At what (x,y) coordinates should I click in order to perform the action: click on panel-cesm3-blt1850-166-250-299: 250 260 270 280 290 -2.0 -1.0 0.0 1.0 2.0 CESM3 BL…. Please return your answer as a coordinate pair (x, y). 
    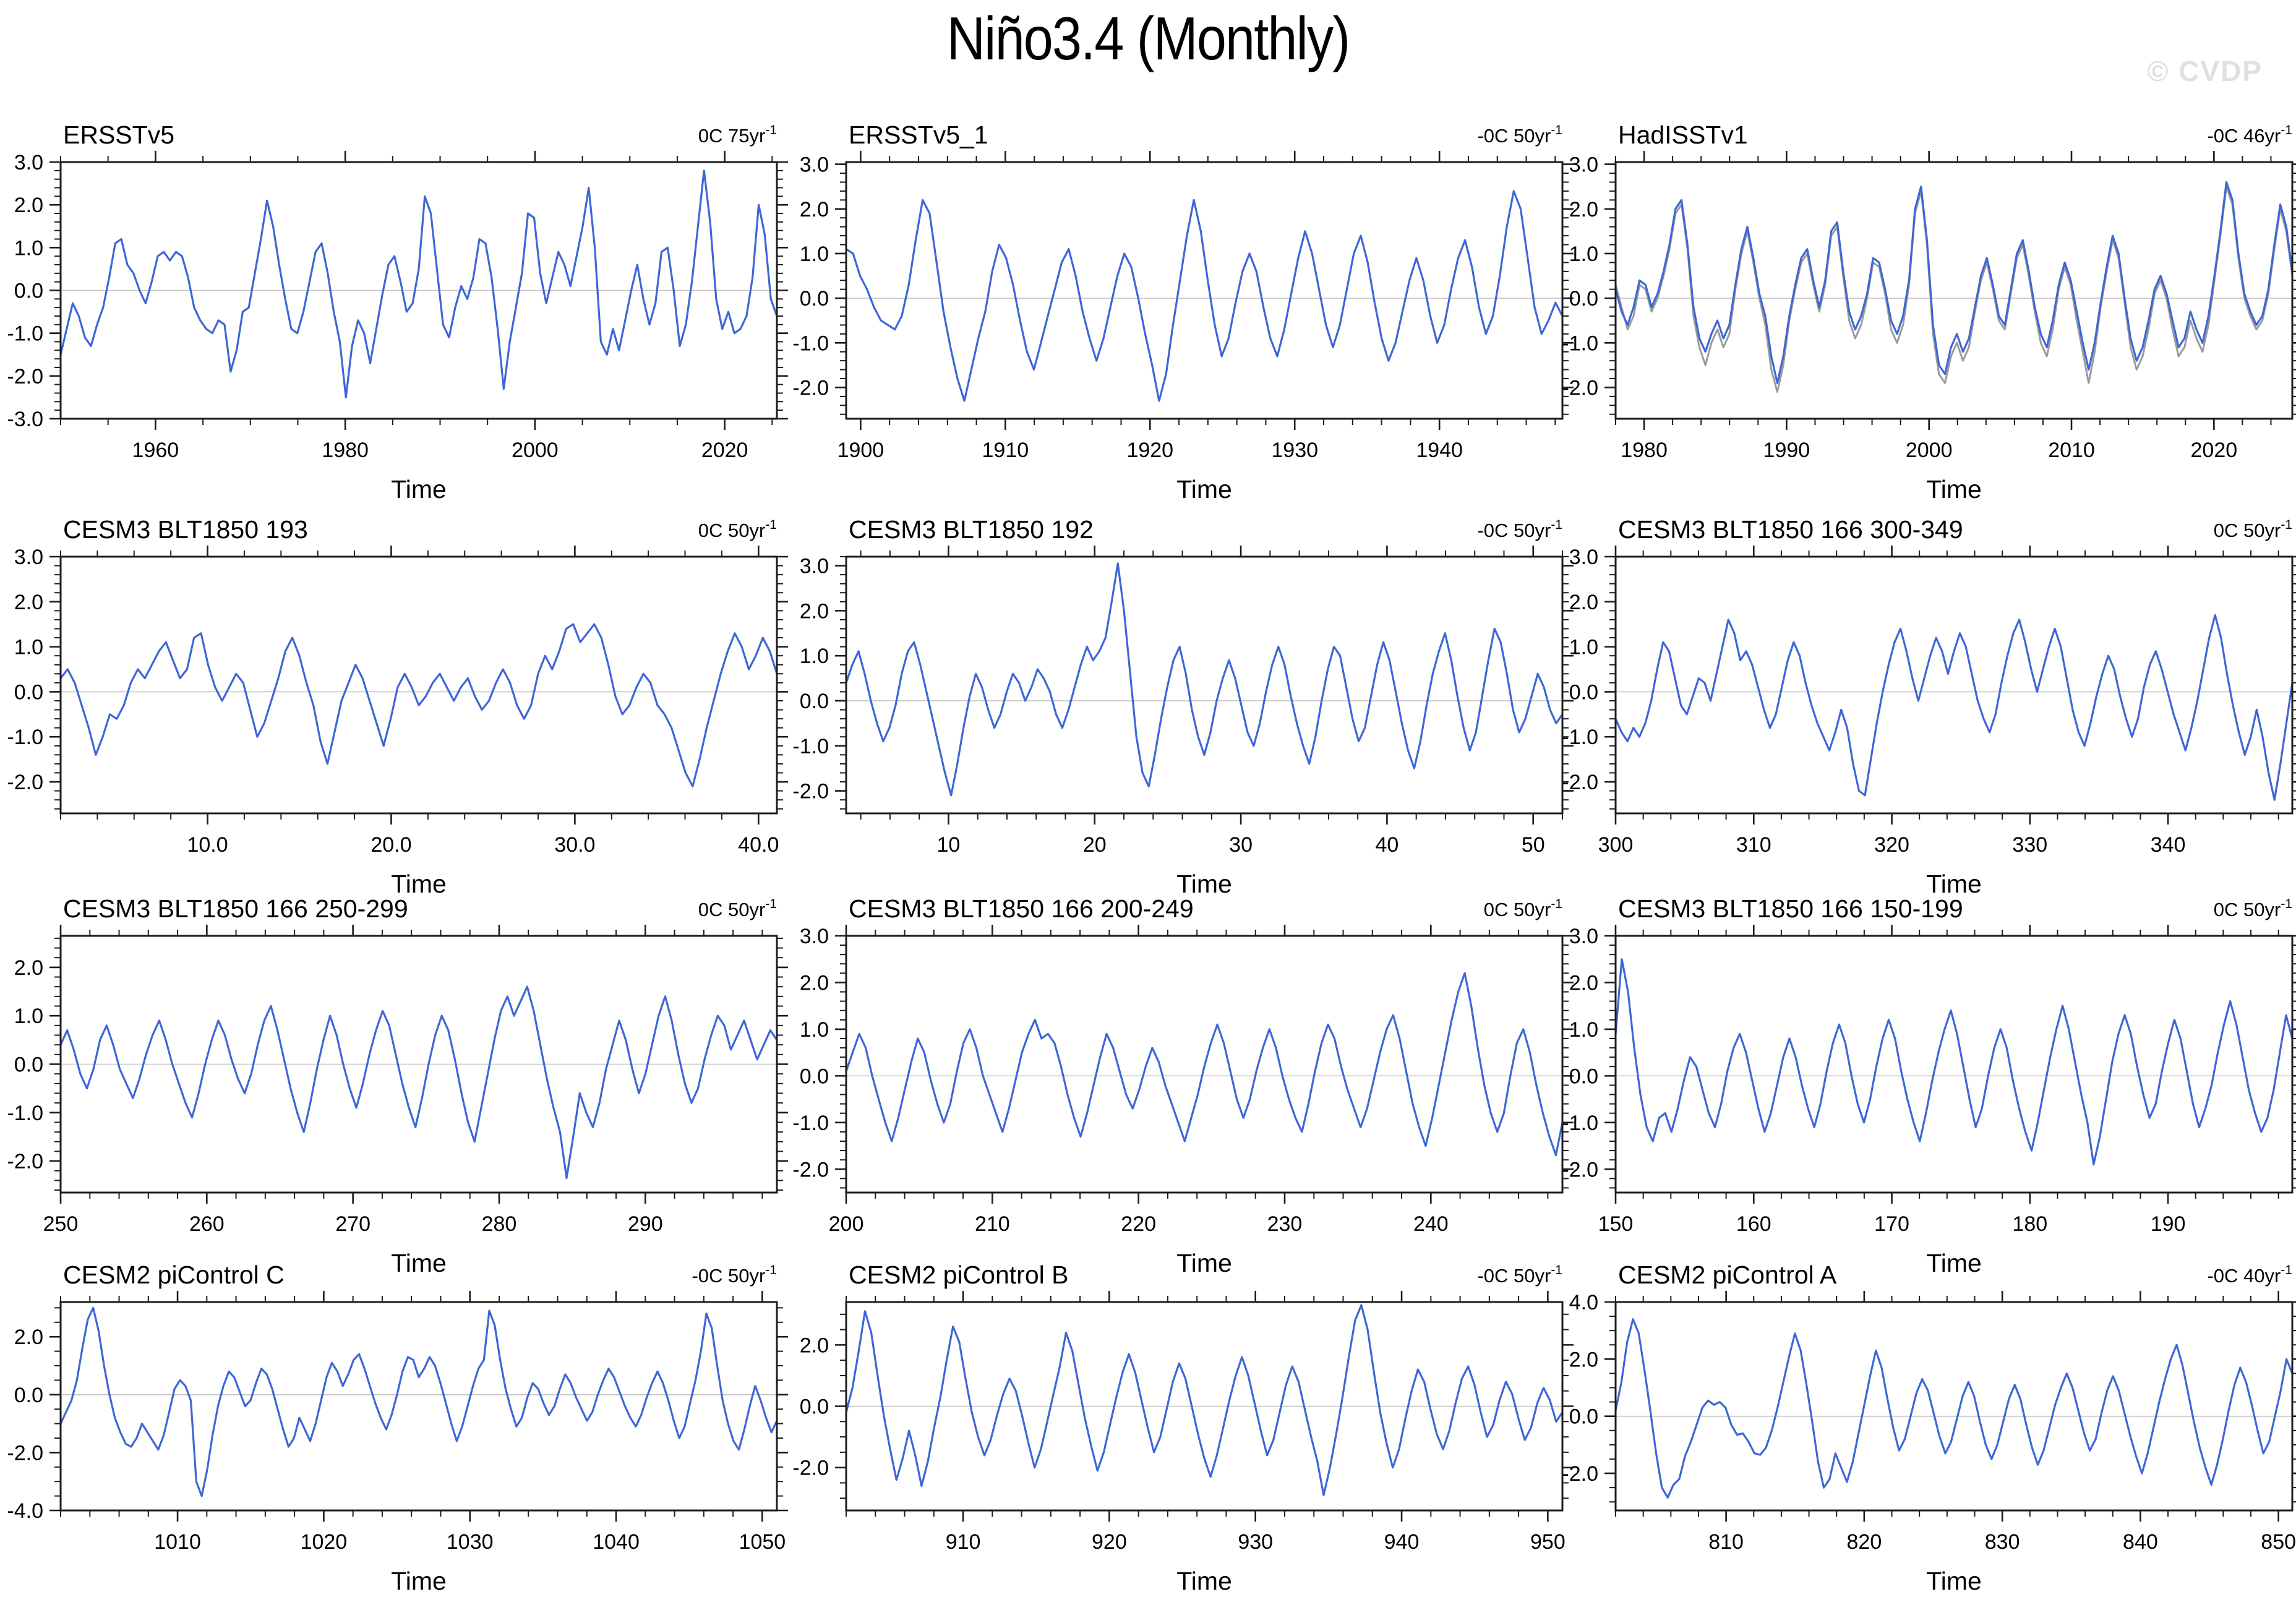
    Looking at the image, I should click on (397, 1085).